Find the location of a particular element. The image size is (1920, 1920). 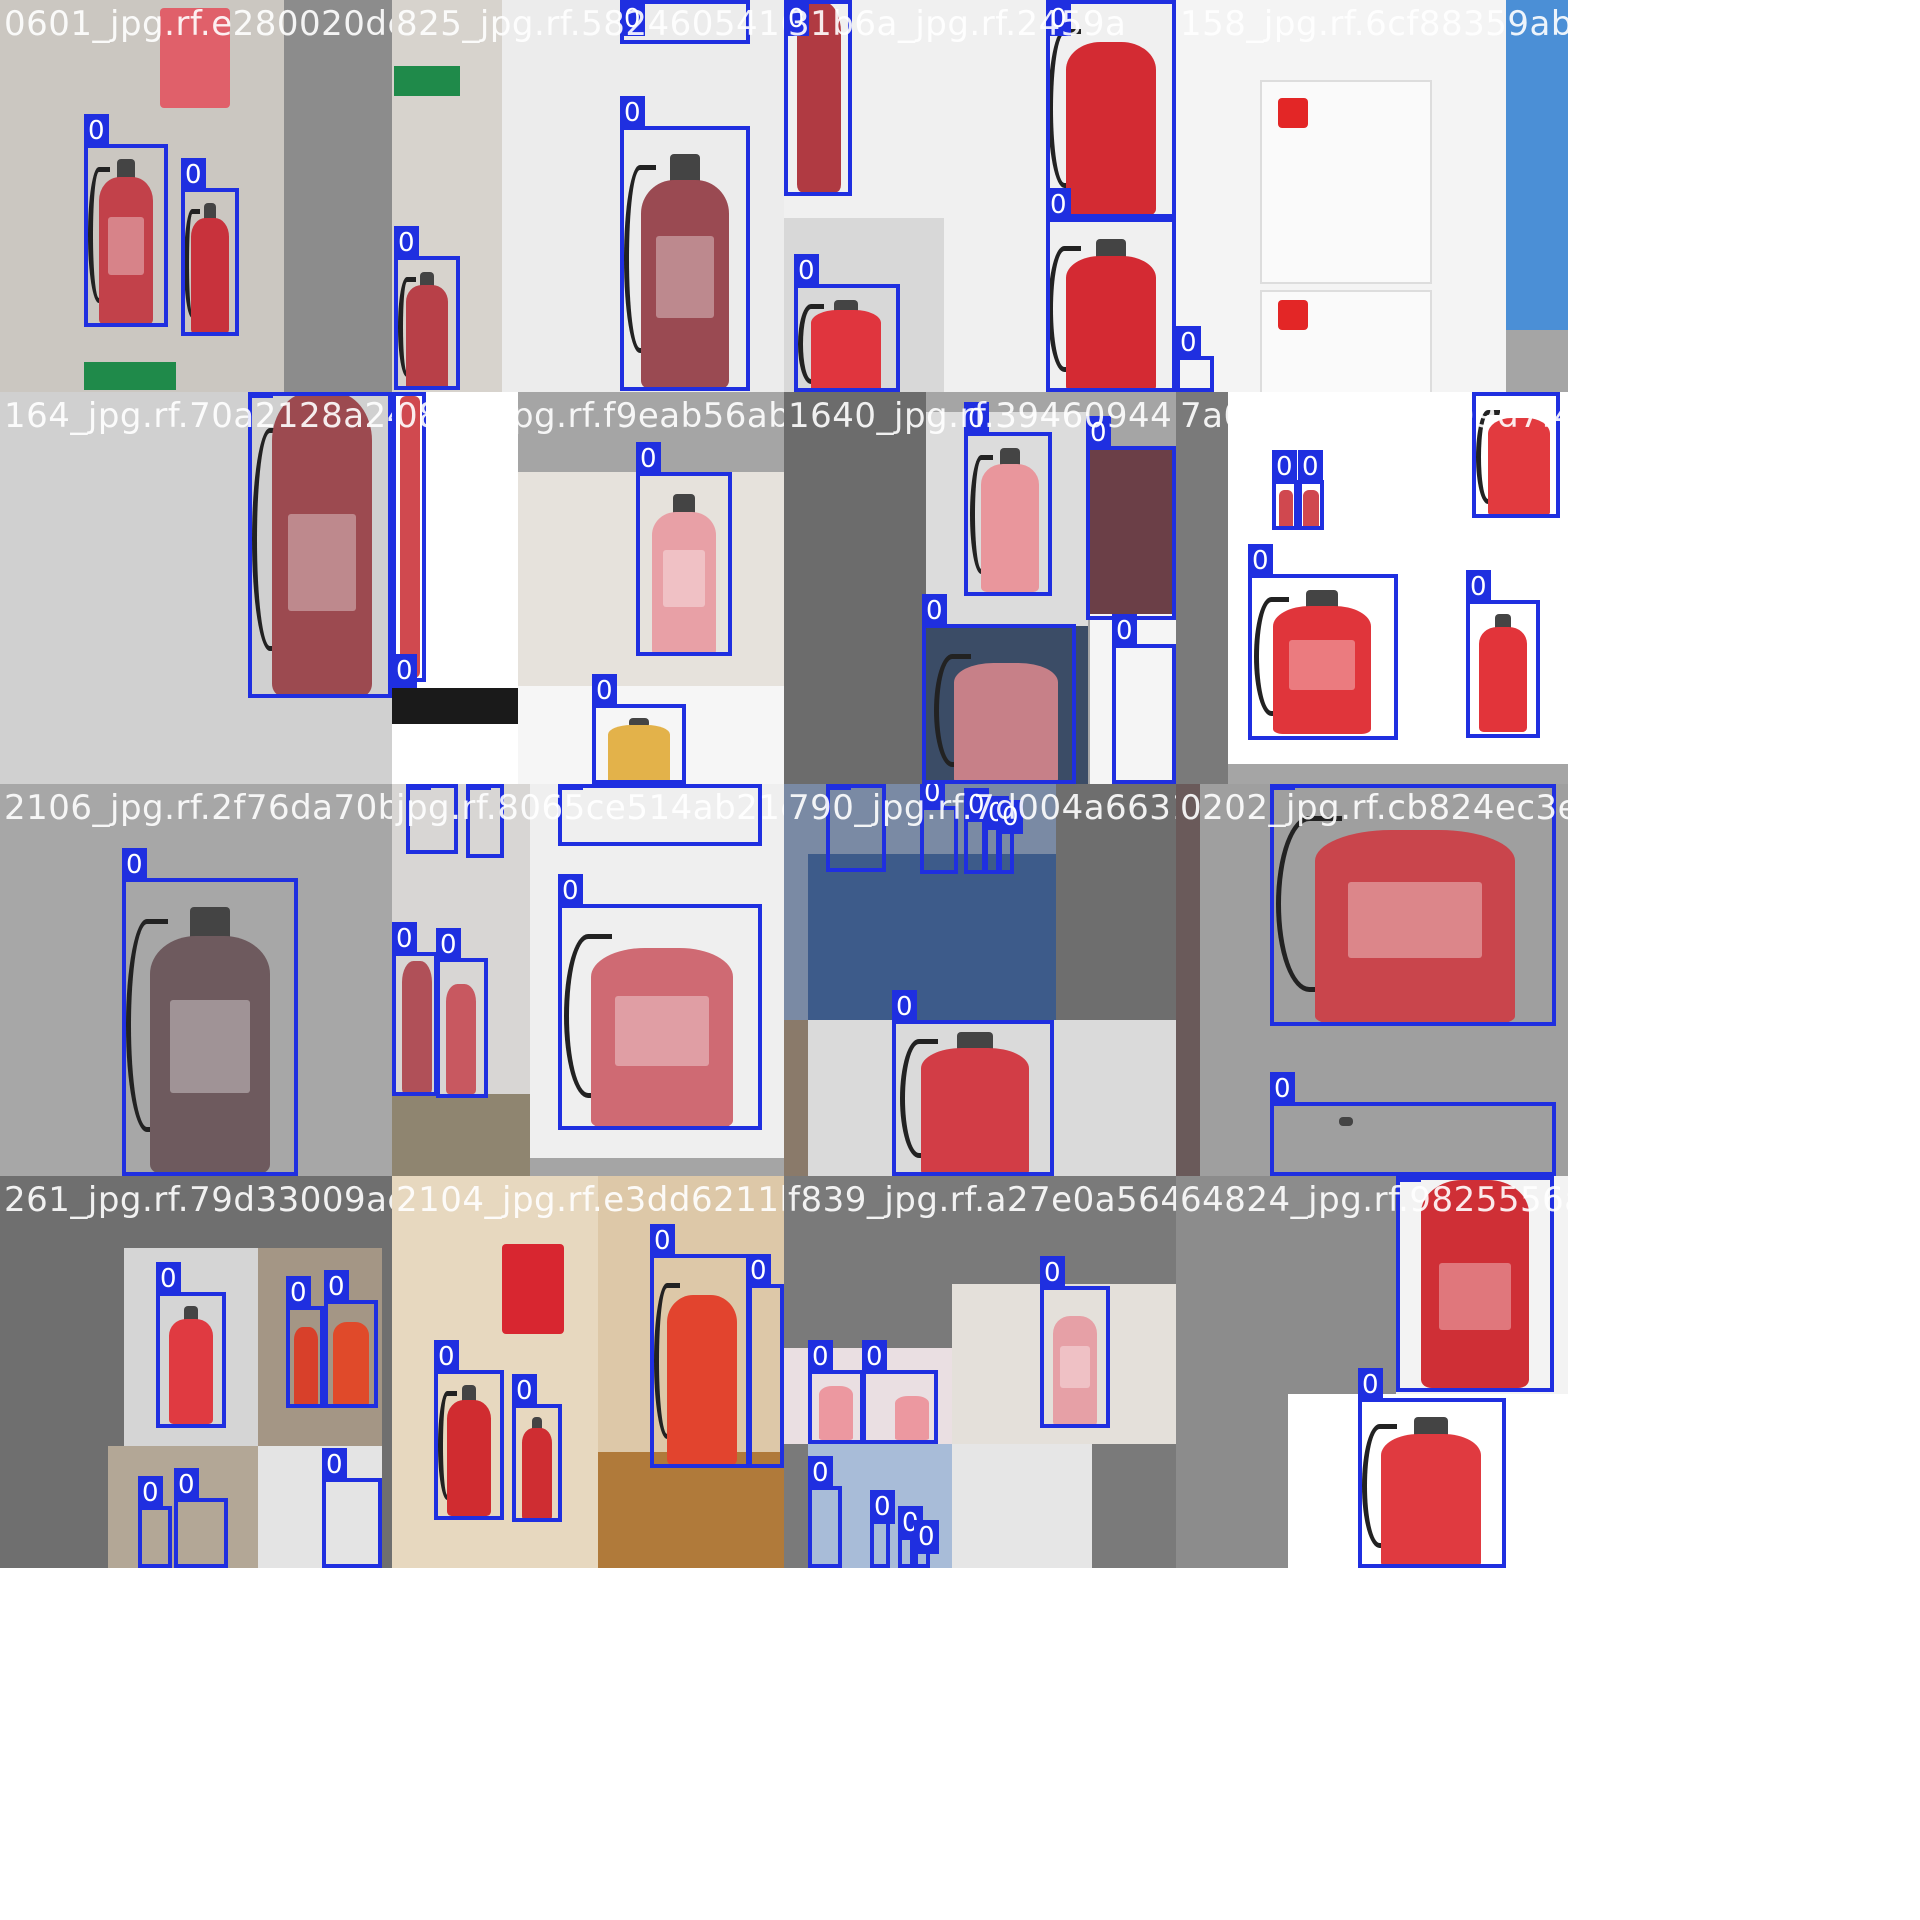

mosaic-tile-15: 0 0 0 0 0 0 0 f839_jpg.rf.a27e0a56491541 is located at coordinates (980, 1372).